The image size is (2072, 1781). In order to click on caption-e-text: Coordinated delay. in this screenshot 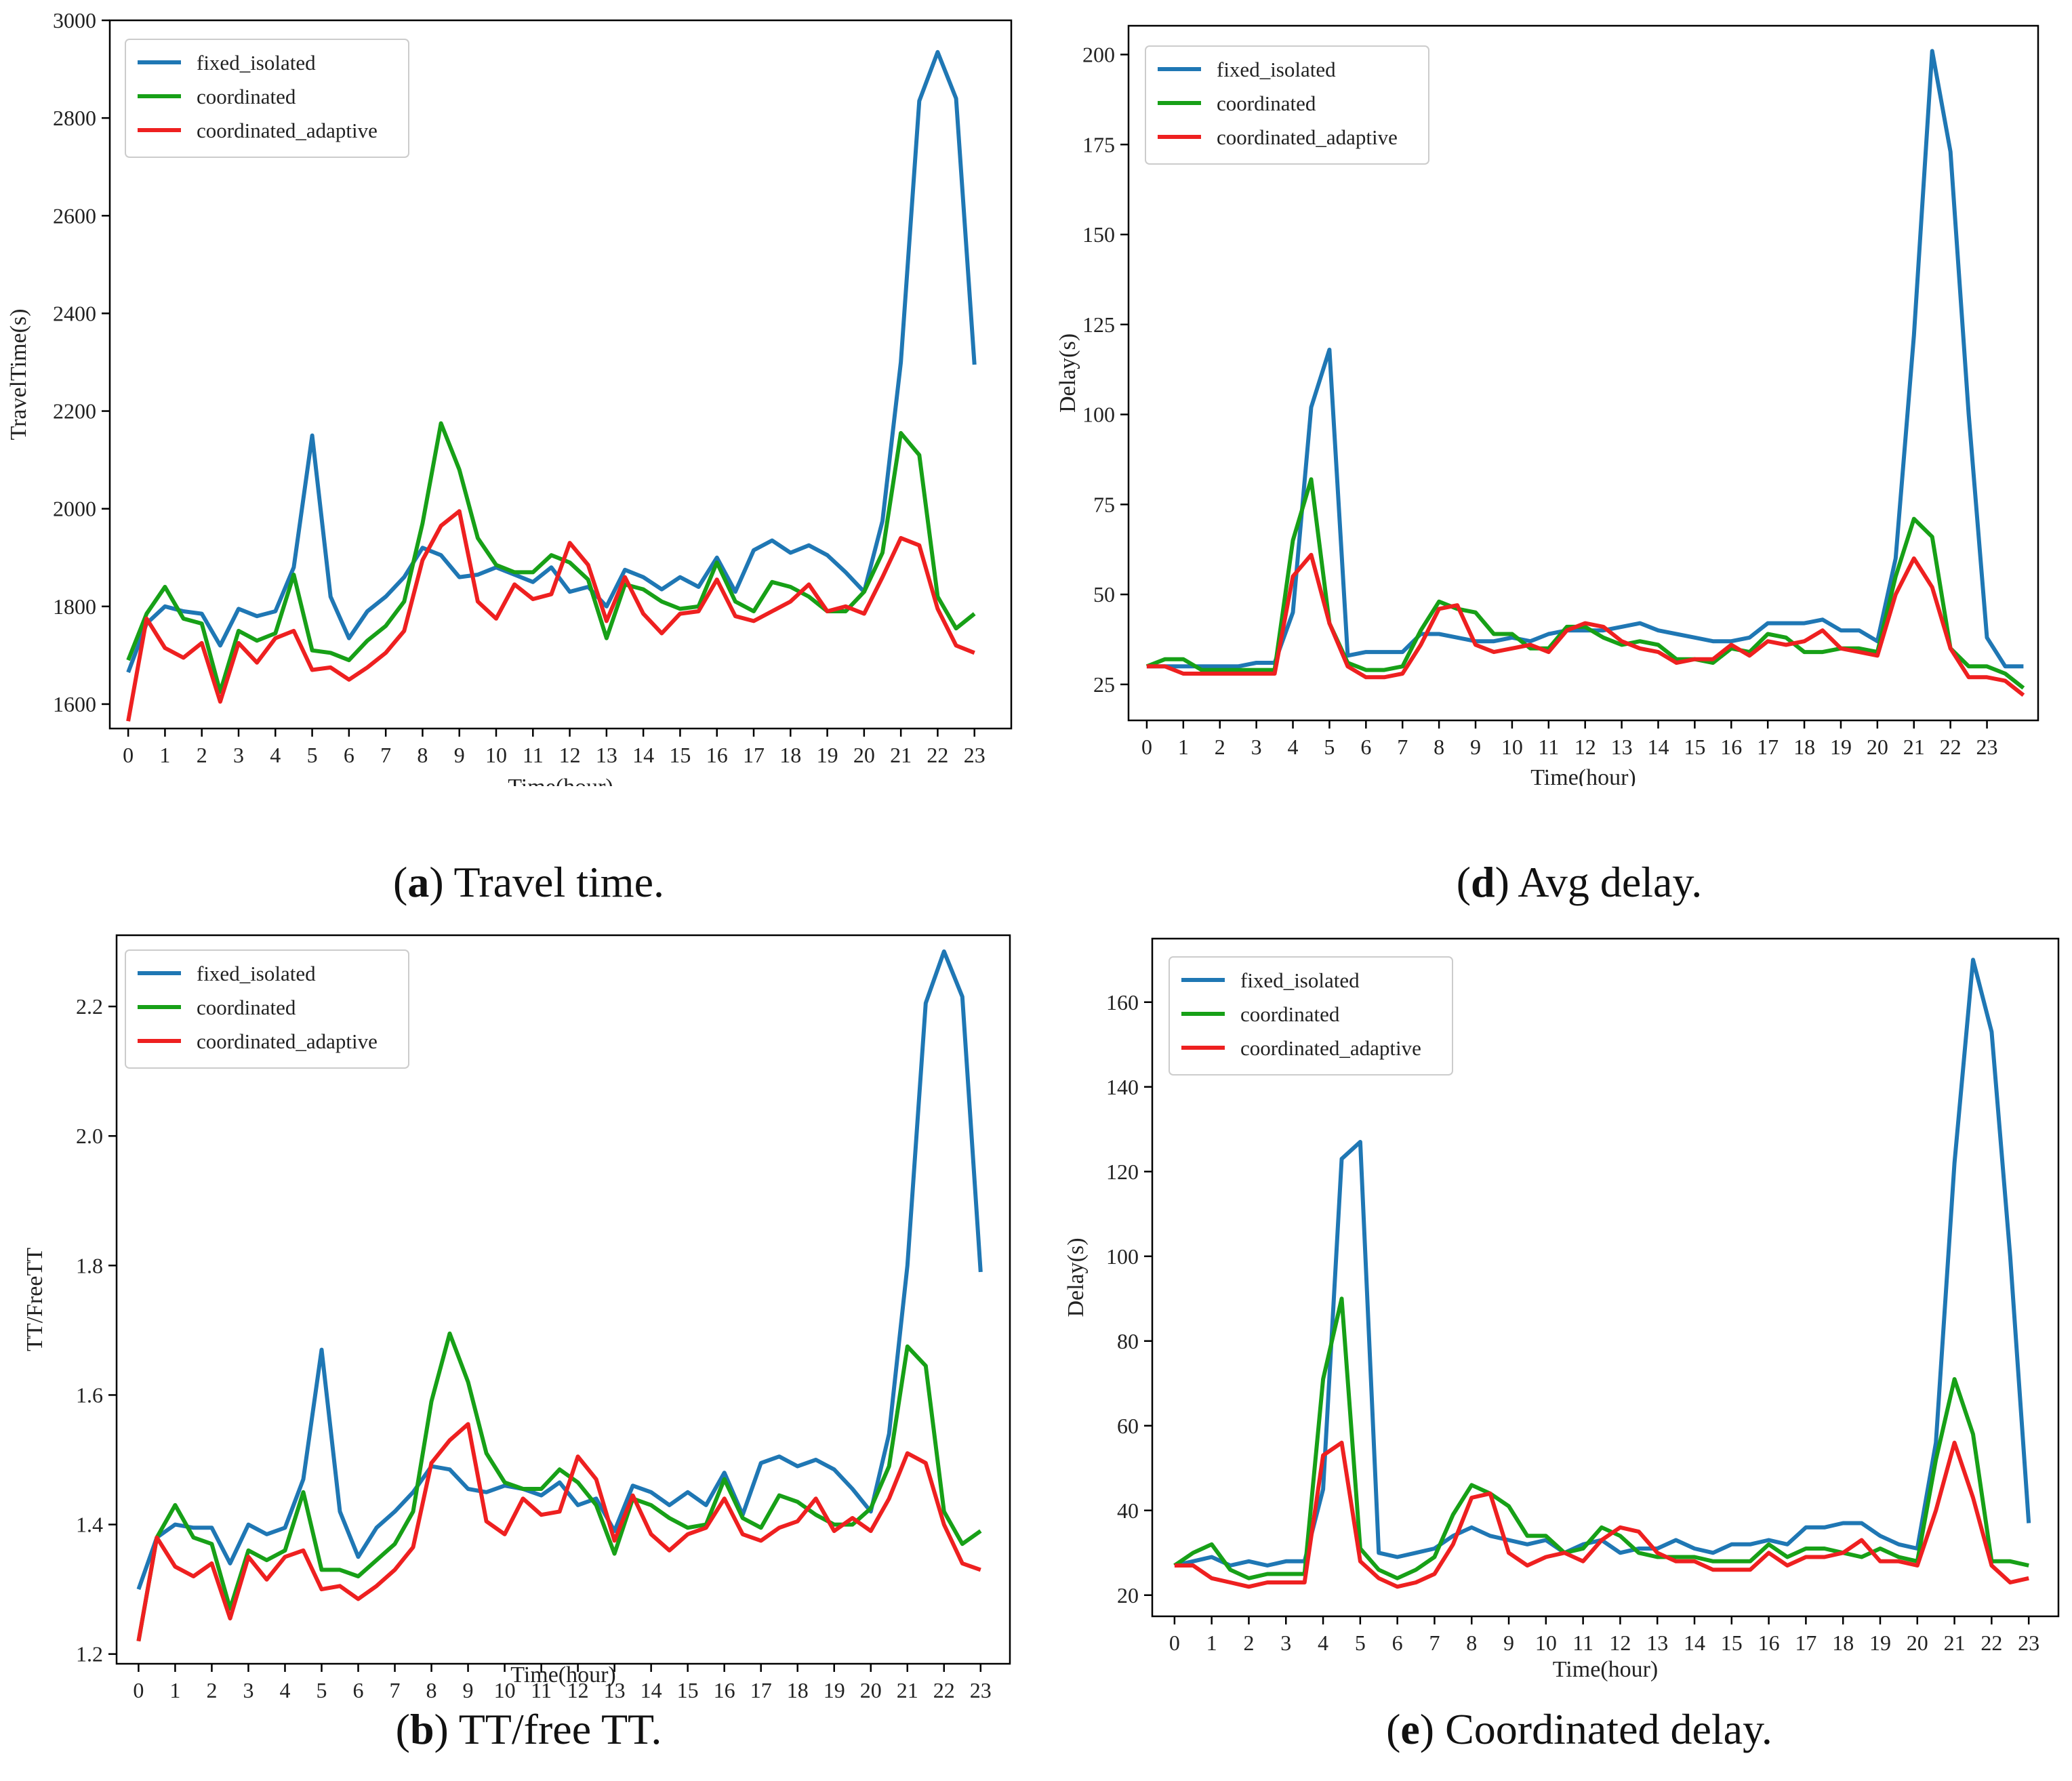, I will do `click(1608, 1729)`.